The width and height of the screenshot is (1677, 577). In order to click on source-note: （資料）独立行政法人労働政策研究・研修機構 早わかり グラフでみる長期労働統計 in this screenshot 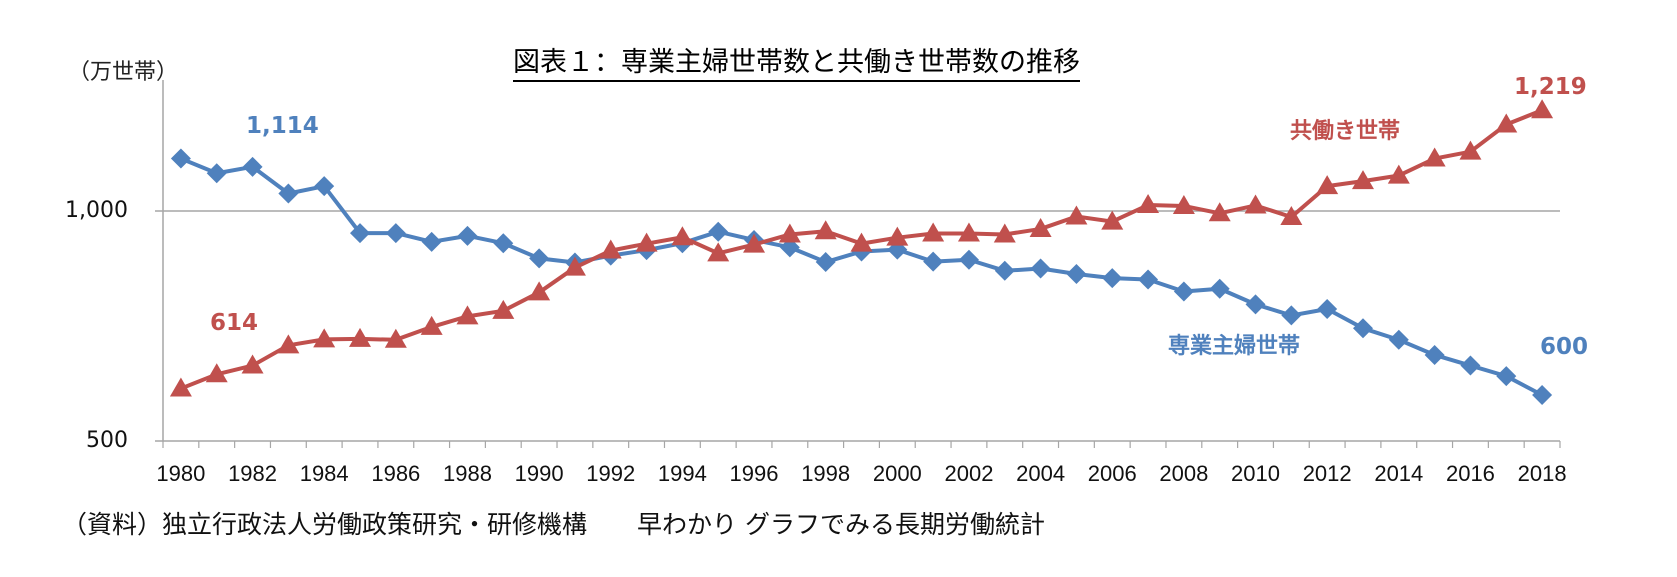, I will do `click(553, 524)`.